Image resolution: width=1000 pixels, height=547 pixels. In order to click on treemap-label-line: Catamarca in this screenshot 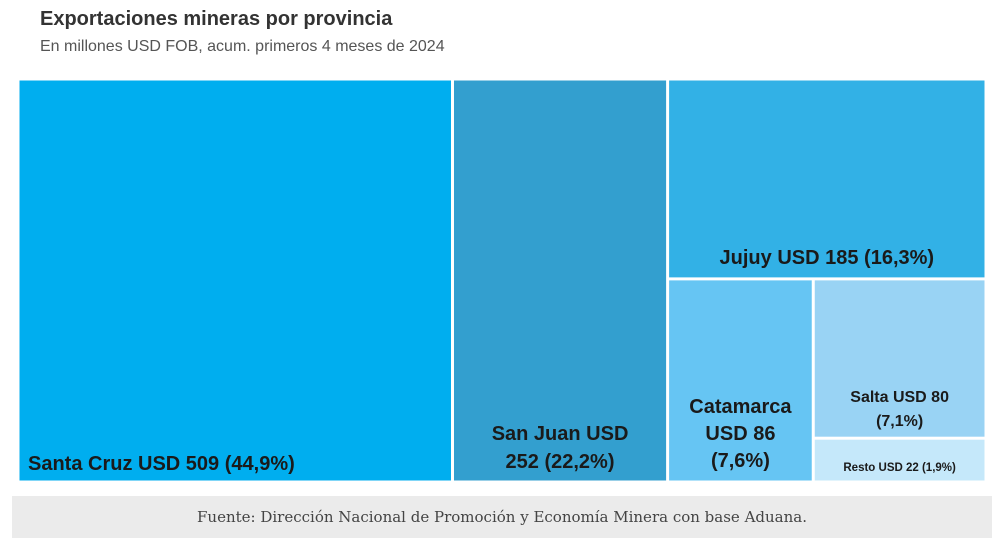, I will do `click(740, 407)`.